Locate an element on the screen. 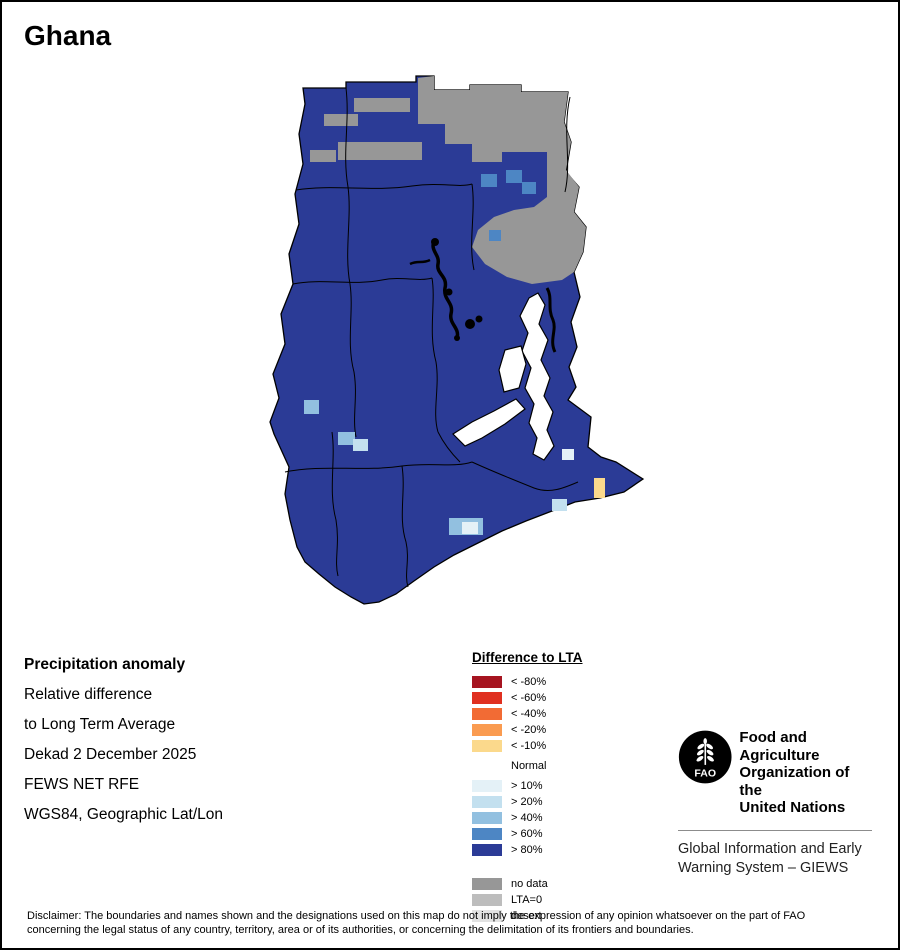  legend-row: > 20% is located at coordinates (527, 802).